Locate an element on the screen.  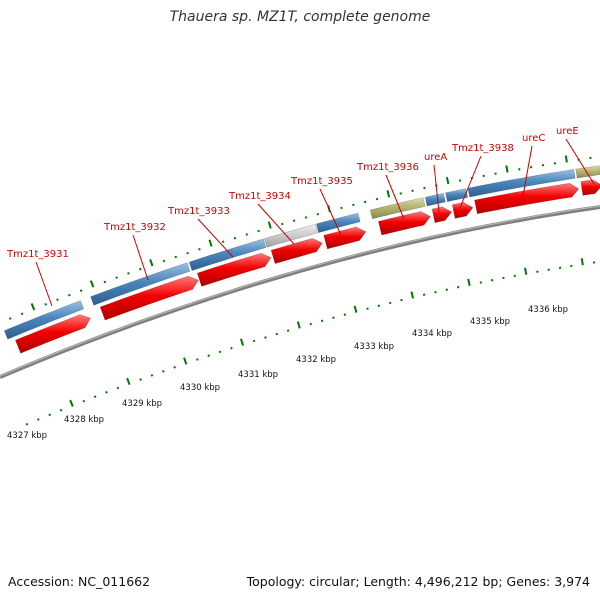
scale-label: 4334 kbp is located at coordinates (432, 334).